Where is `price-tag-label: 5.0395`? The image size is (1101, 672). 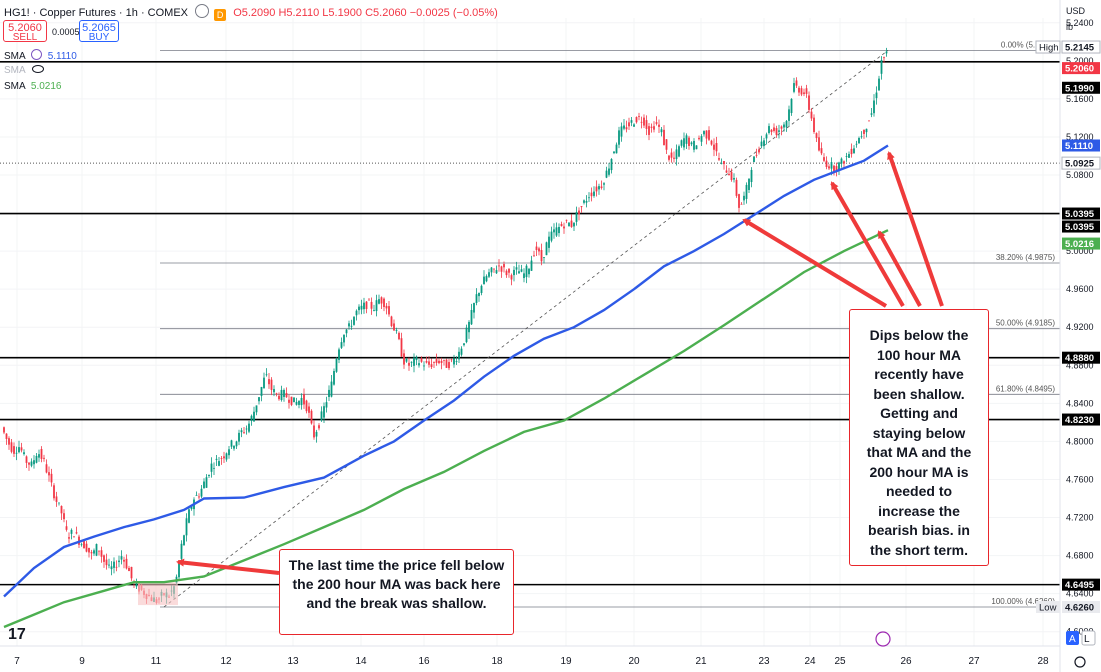
price-tag-label: 5.0395 is located at coordinates (1080, 227).